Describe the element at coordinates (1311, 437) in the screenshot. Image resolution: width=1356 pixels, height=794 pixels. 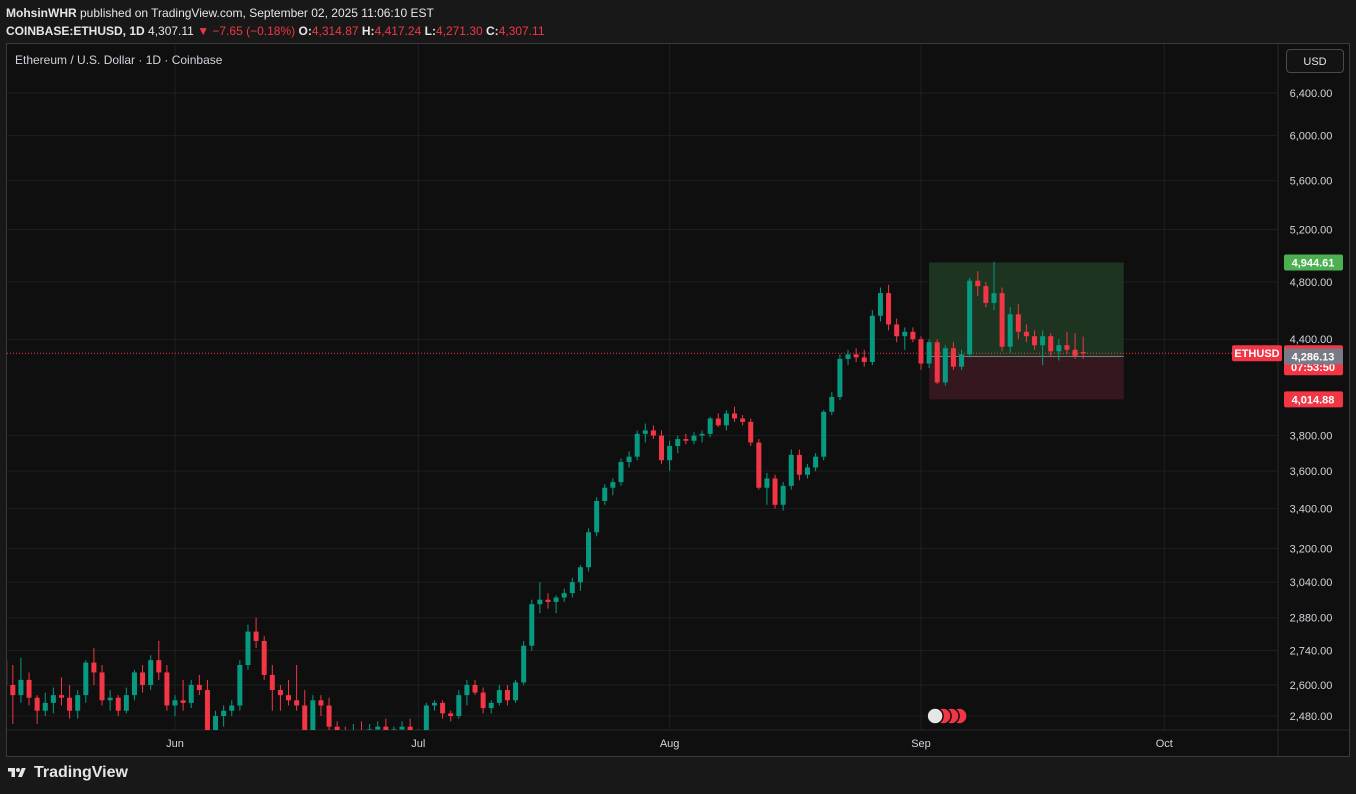
I see `y-tick-label: 3,800.00` at that location.